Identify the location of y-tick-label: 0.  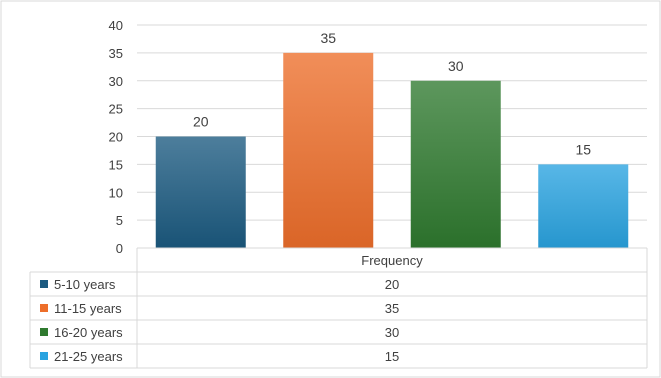
(119, 248).